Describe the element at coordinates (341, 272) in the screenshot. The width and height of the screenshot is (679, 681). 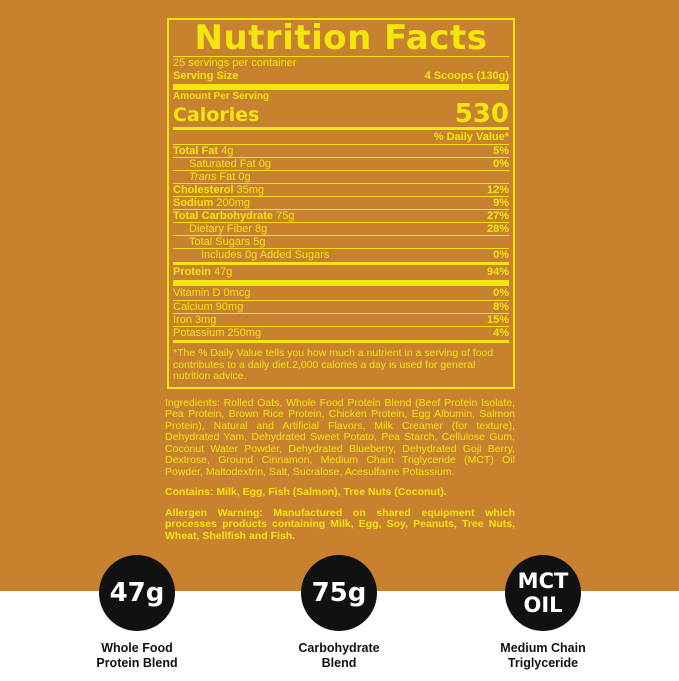
I see `nutrient-row: Protein 47g 94%` at that location.